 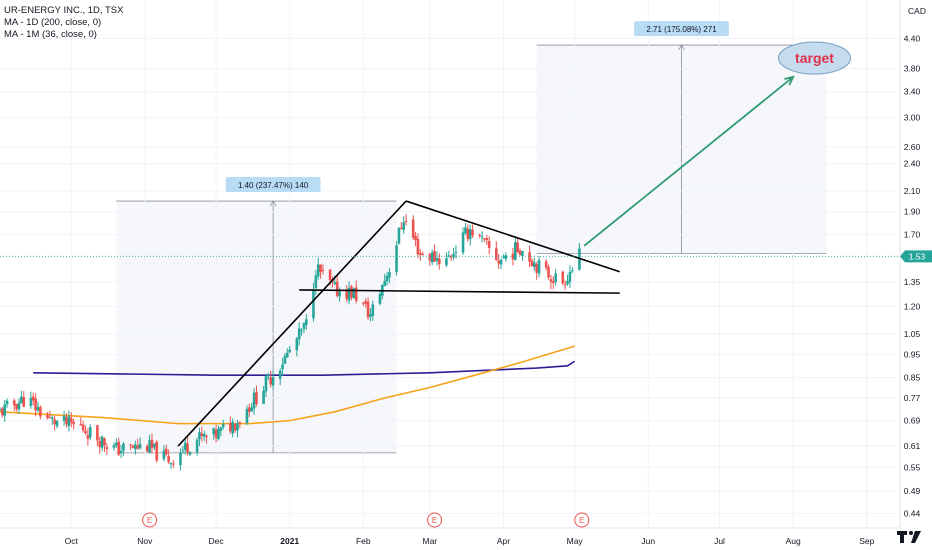 What do you see at coordinates (289, 541) in the screenshot?
I see `time-tick-label: 2021` at bounding box center [289, 541].